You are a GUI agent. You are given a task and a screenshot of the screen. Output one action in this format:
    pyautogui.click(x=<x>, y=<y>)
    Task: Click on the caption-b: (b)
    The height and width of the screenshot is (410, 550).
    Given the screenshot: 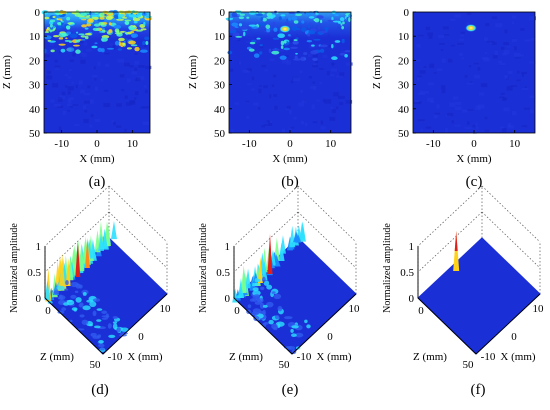 What is the action you would take?
    pyautogui.click(x=290, y=182)
    